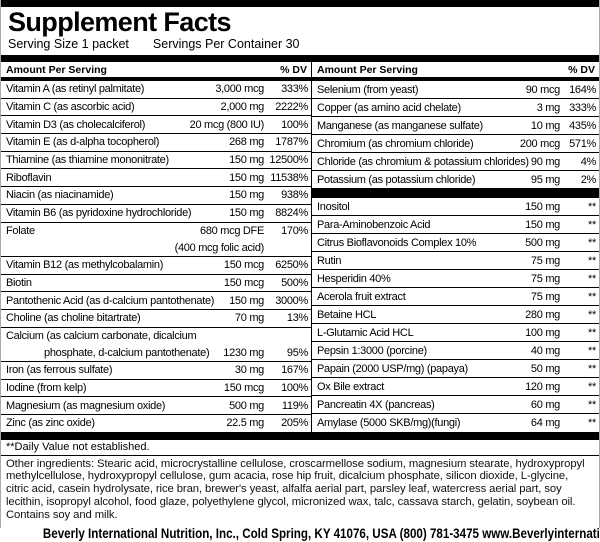 The width and height of the screenshot is (600, 542). What do you see at coordinates (294, 370) in the screenshot?
I see `nutrient-dv: 167%` at bounding box center [294, 370].